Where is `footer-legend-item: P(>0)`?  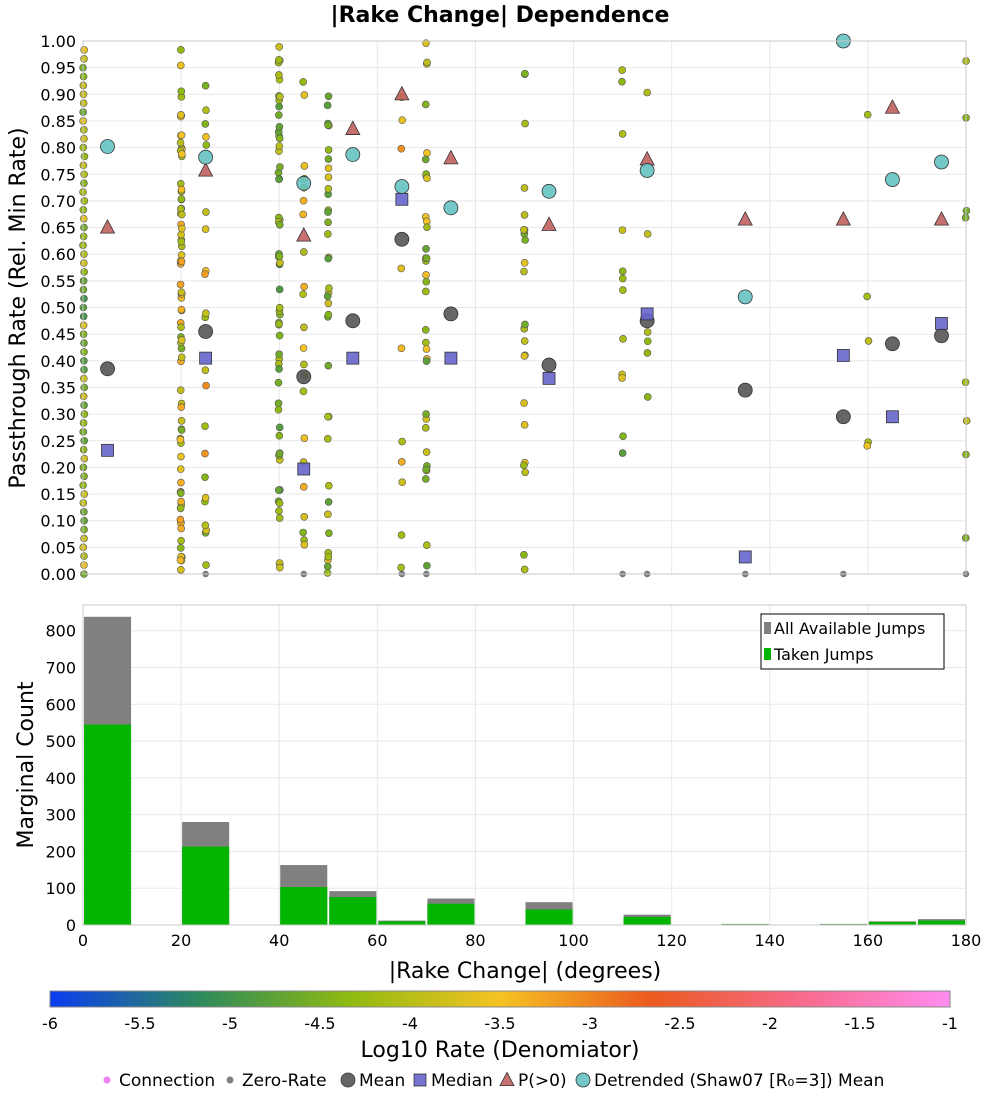
footer-legend-item: P(>0) is located at coordinates (533, 1081).